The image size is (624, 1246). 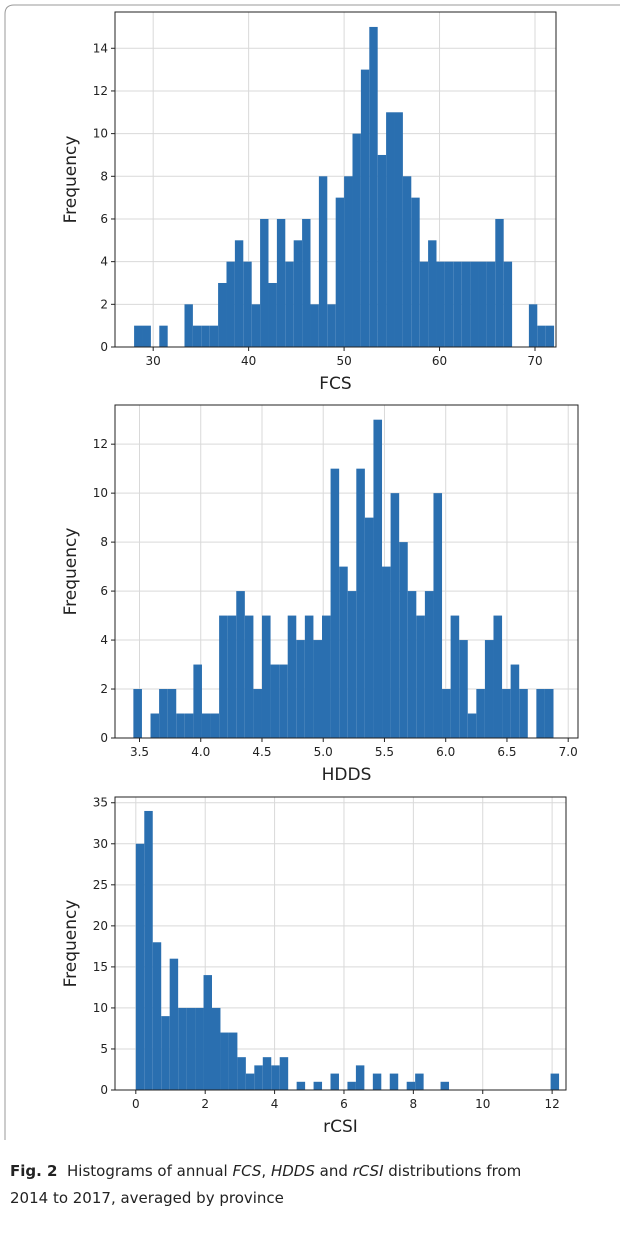 What do you see at coordinates (104, 304) in the screenshot?
I see `y-tick-label: 2` at bounding box center [104, 304].